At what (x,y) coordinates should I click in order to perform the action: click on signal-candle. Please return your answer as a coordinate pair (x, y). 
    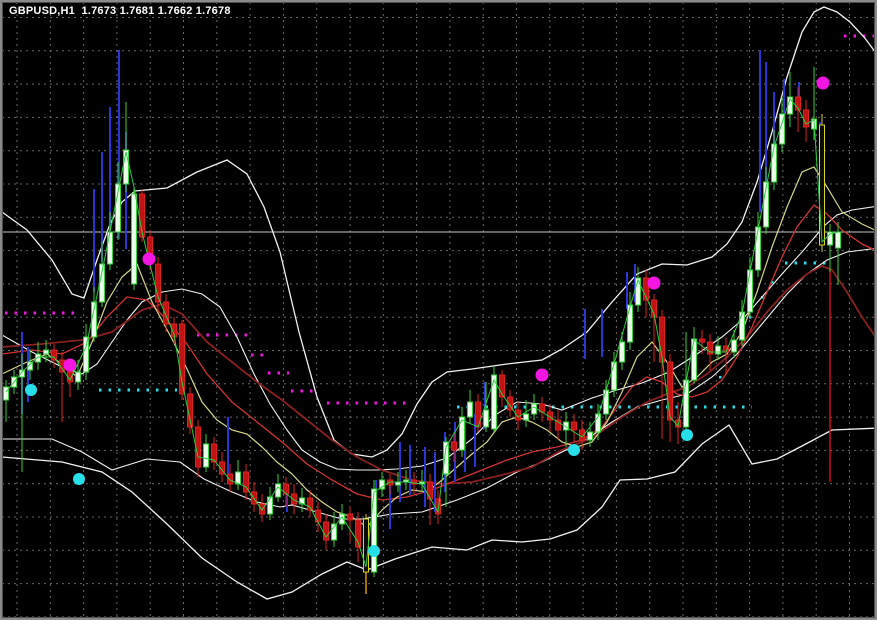
    Looking at the image, I should click on (822, 185).